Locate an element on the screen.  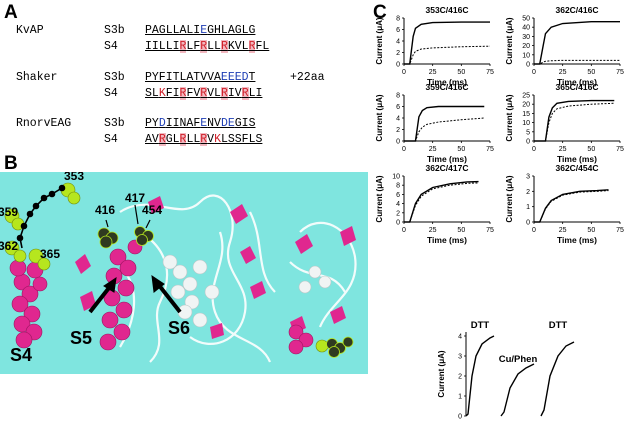
y-tick-label: 6 is located at coordinates (398, 107).